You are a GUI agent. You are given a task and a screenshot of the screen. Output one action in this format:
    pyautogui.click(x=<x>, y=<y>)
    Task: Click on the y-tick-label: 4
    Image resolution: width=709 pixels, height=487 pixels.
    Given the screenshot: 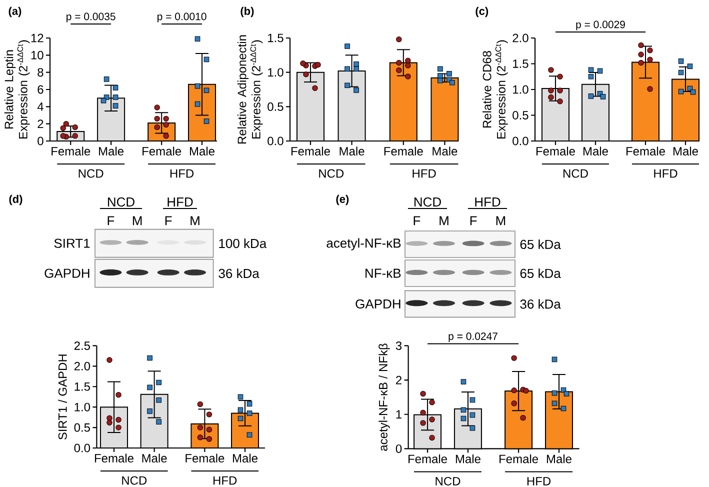 What is the action you would take?
    pyautogui.click(x=40, y=106)
    